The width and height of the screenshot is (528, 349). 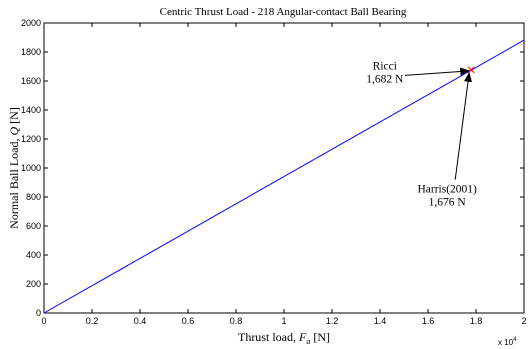 What do you see at coordinates (38, 313) in the screenshot?
I see `y-tick-label: 0` at bounding box center [38, 313].